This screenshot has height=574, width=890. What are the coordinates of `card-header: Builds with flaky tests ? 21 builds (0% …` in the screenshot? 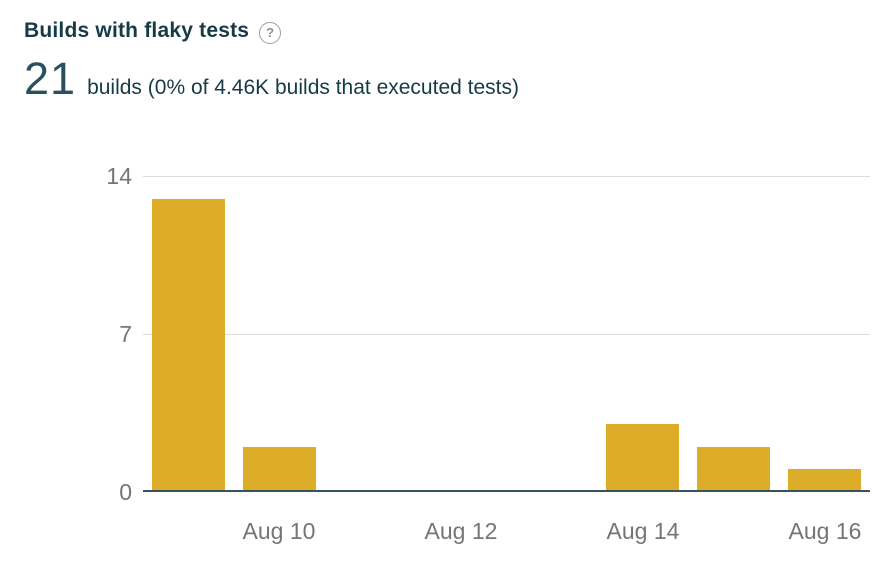 It's located at (271, 59).